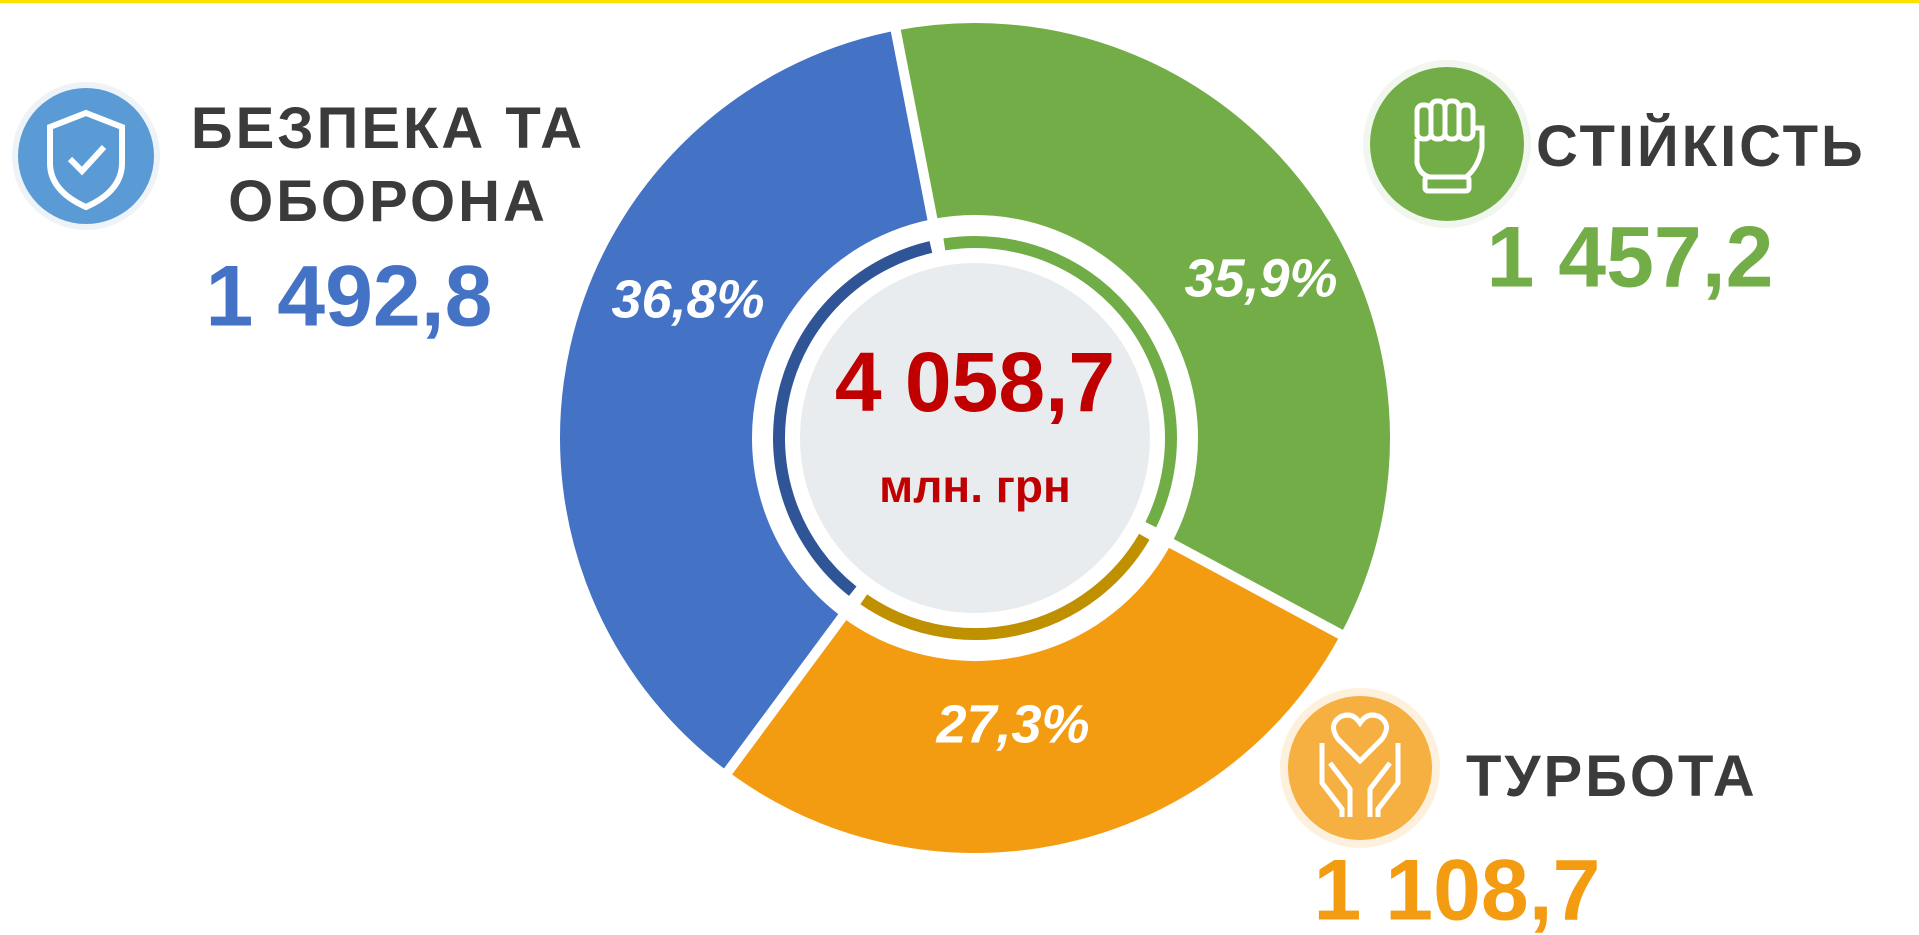  I want to click on icon-care, so click(1360, 768).